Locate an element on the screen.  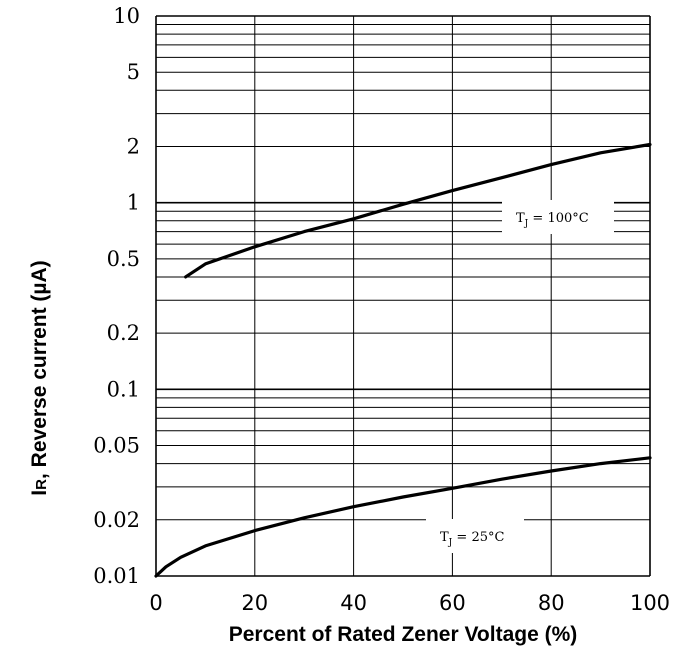
x-axis-label: Percent of Rated Zener Voltage (%) is located at coordinates (403, 634).